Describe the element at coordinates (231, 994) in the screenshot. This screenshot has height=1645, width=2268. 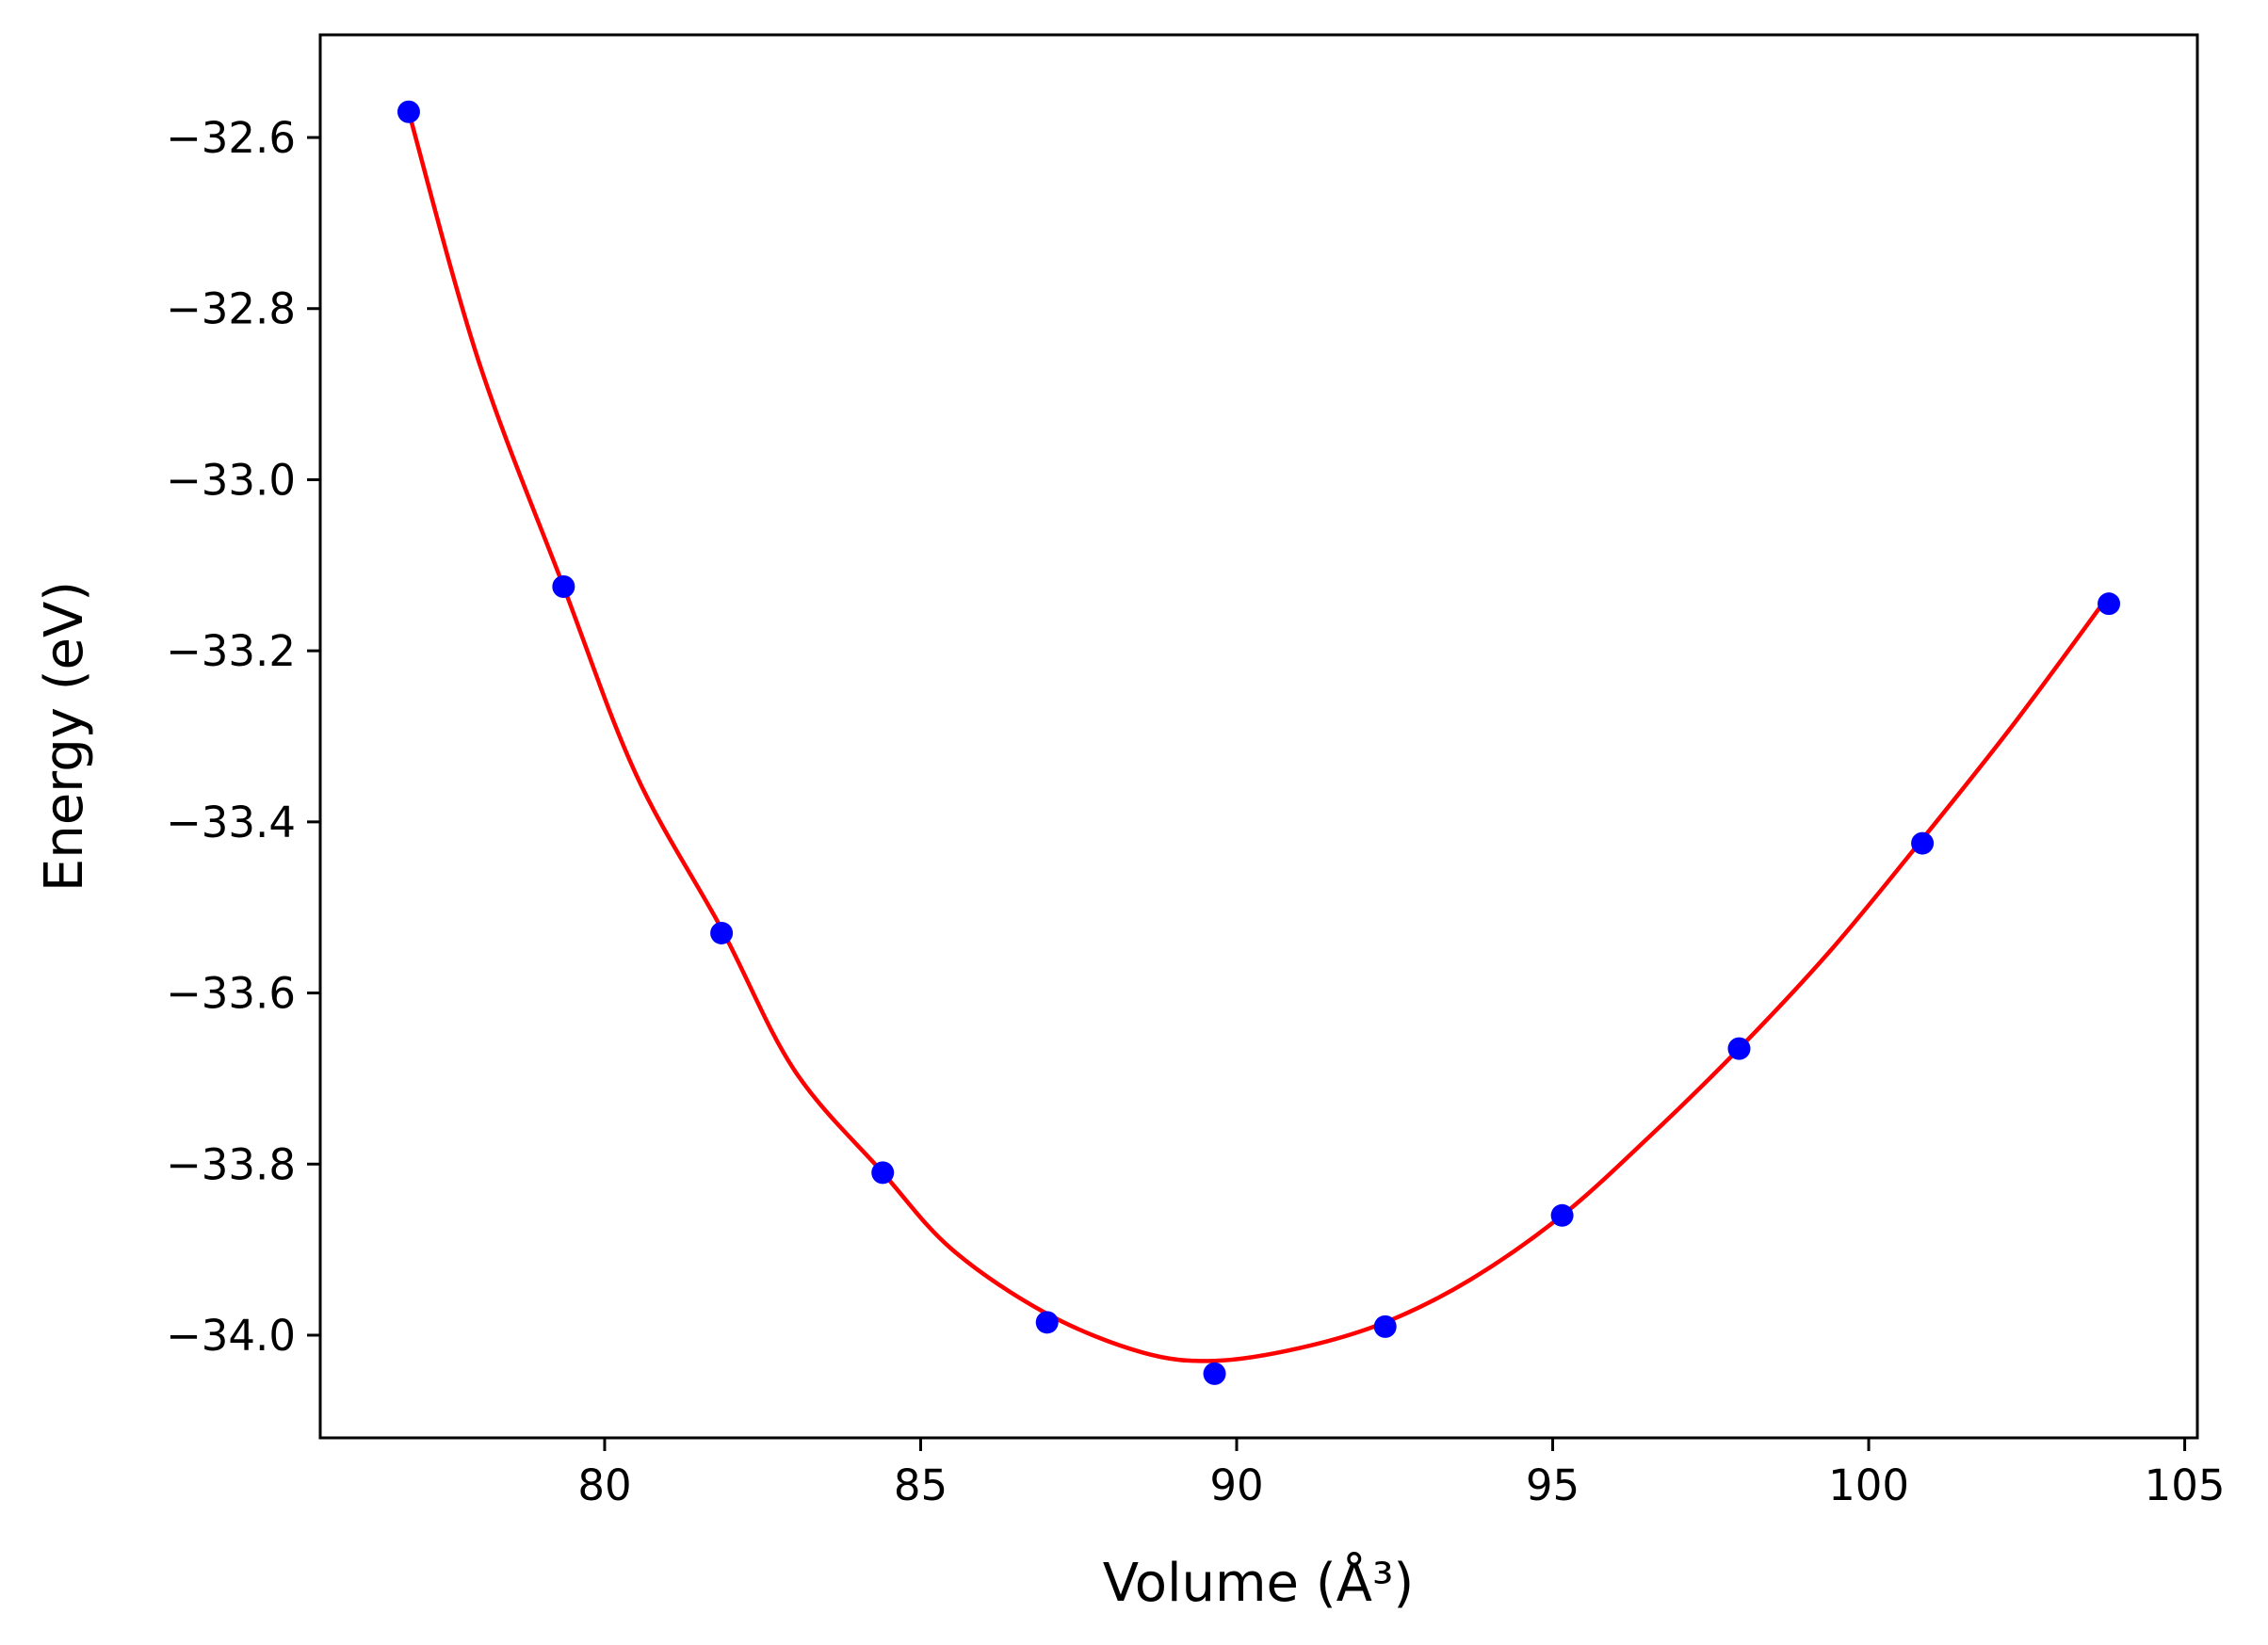
I see `y-tick-label: −33.6` at that location.